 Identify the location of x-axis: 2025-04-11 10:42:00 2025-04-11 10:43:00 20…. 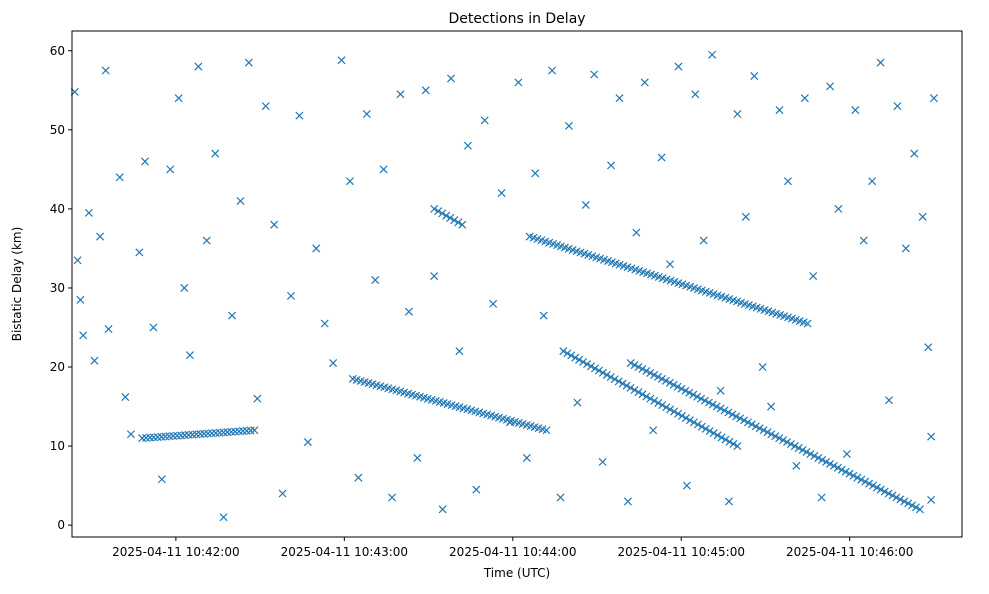
(512, 548).